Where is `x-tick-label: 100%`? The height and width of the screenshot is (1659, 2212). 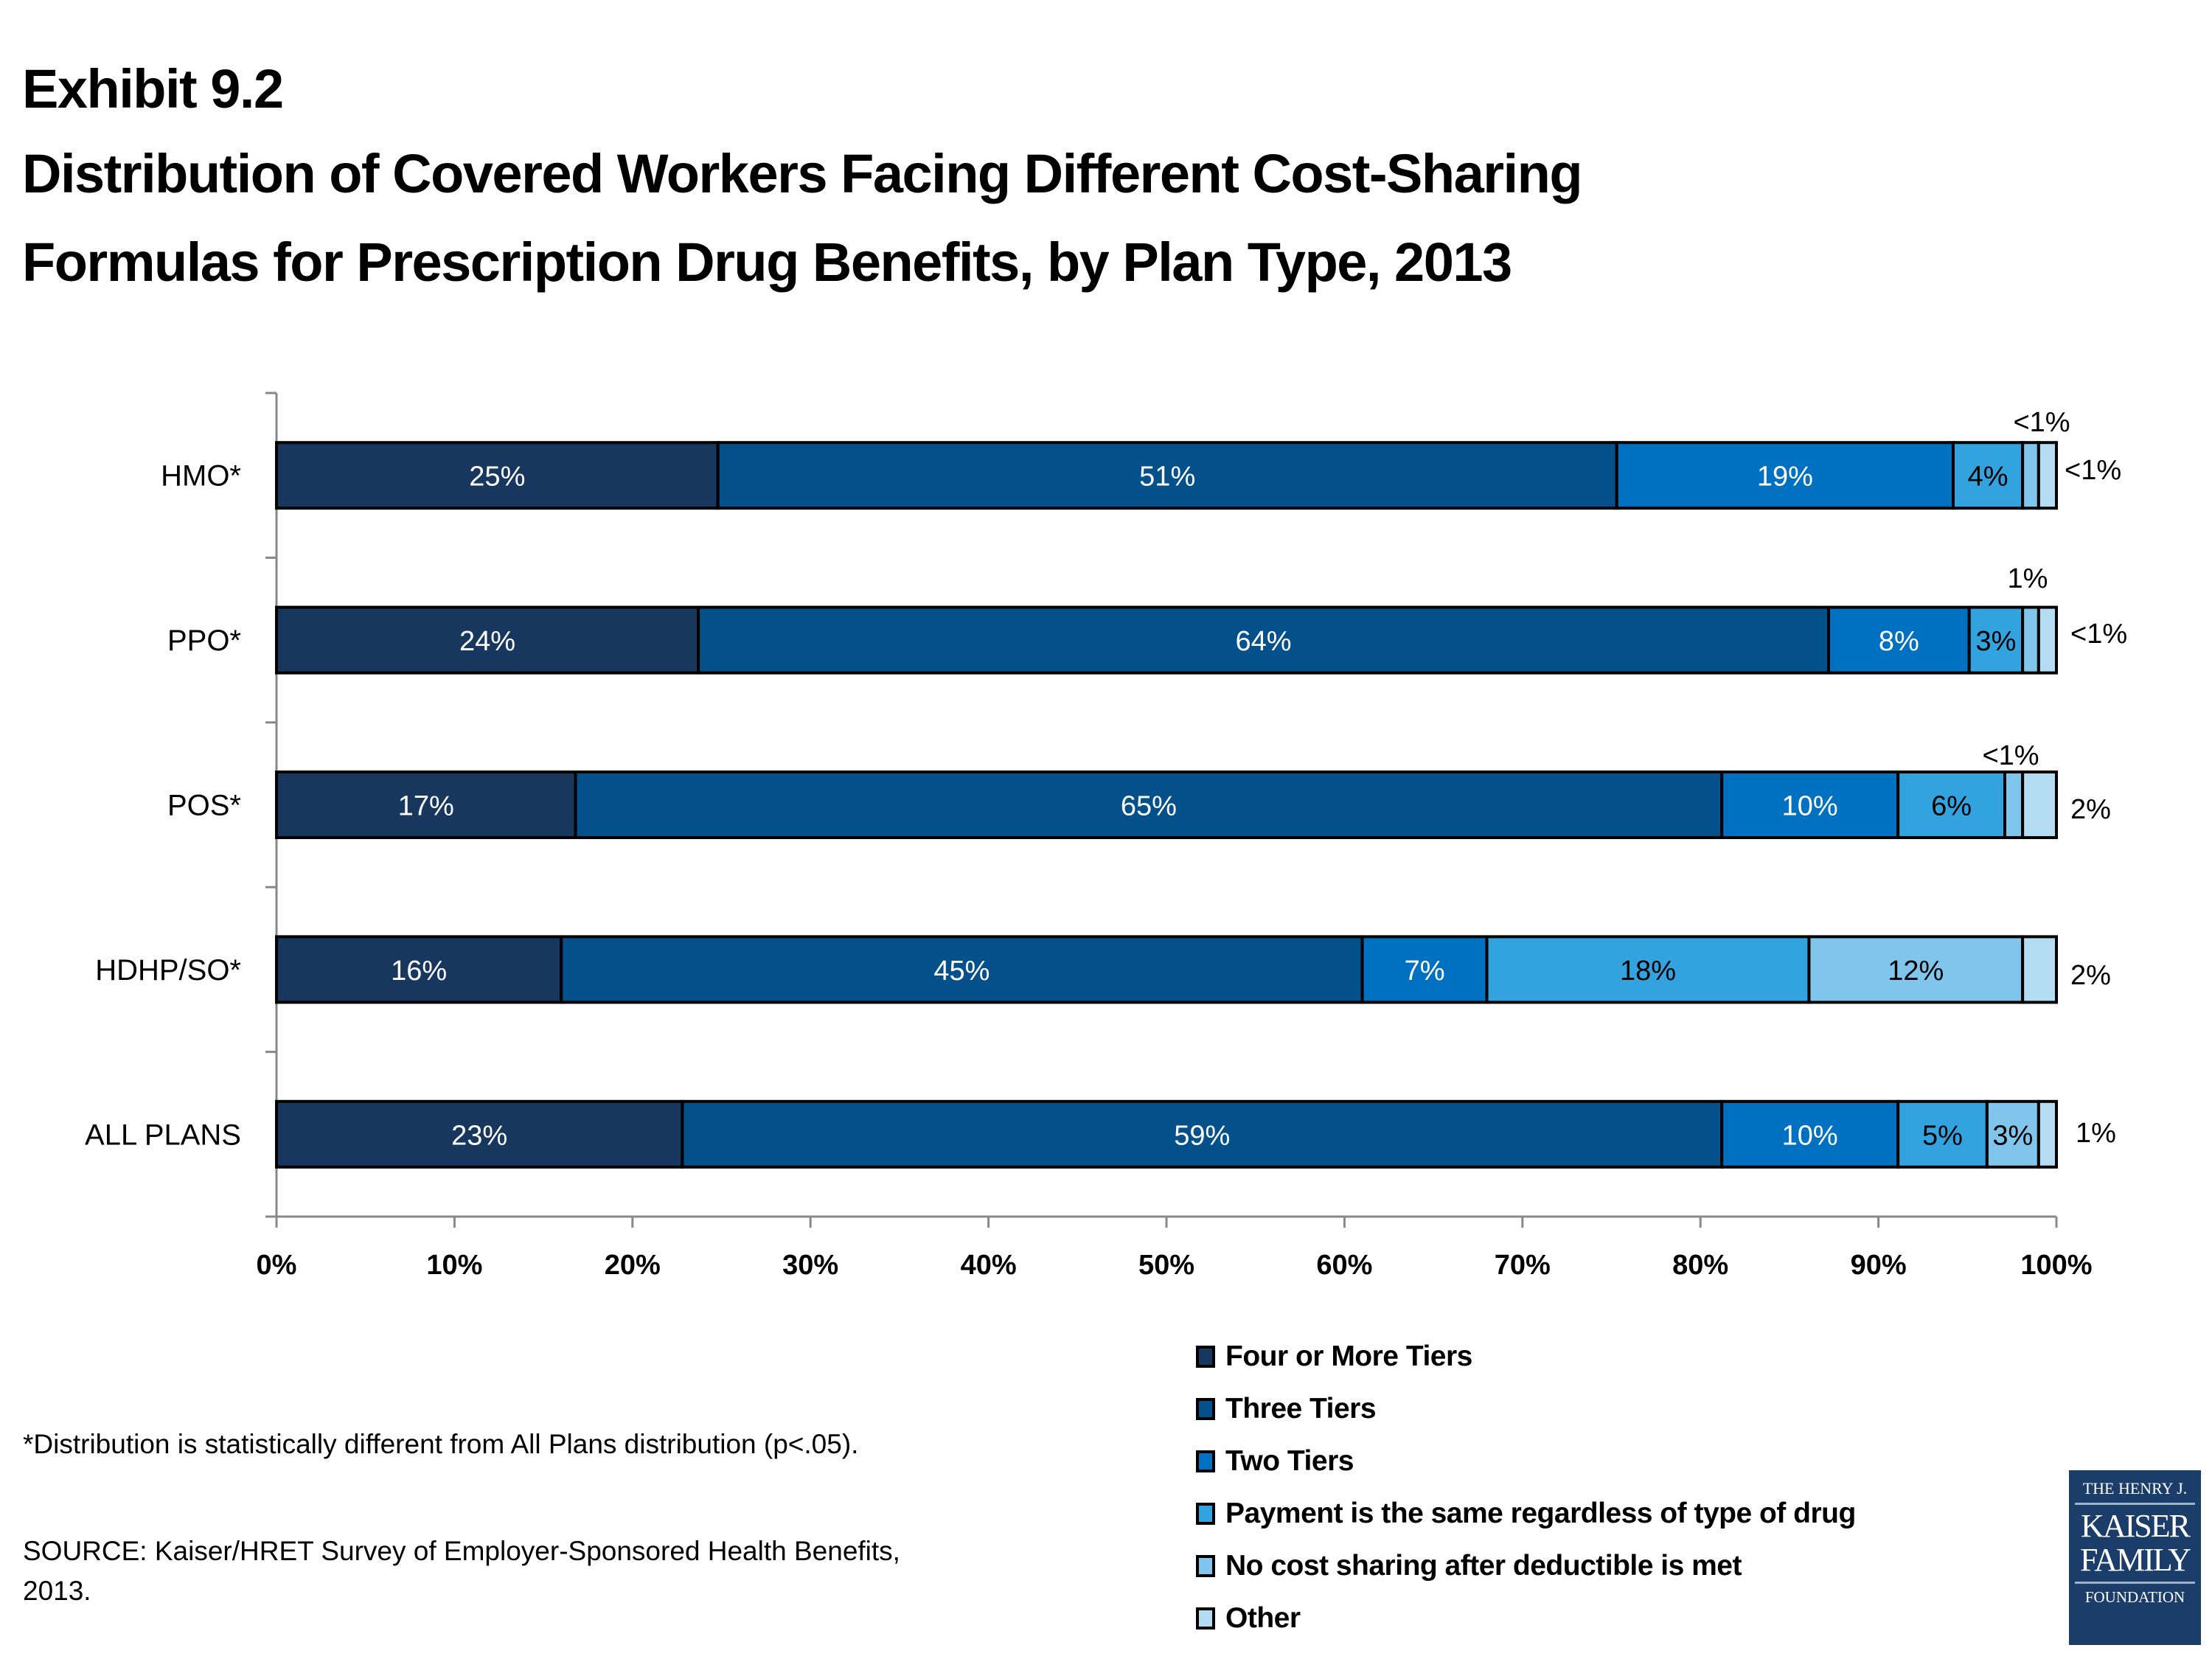 x-tick-label: 100% is located at coordinates (2056, 1265).